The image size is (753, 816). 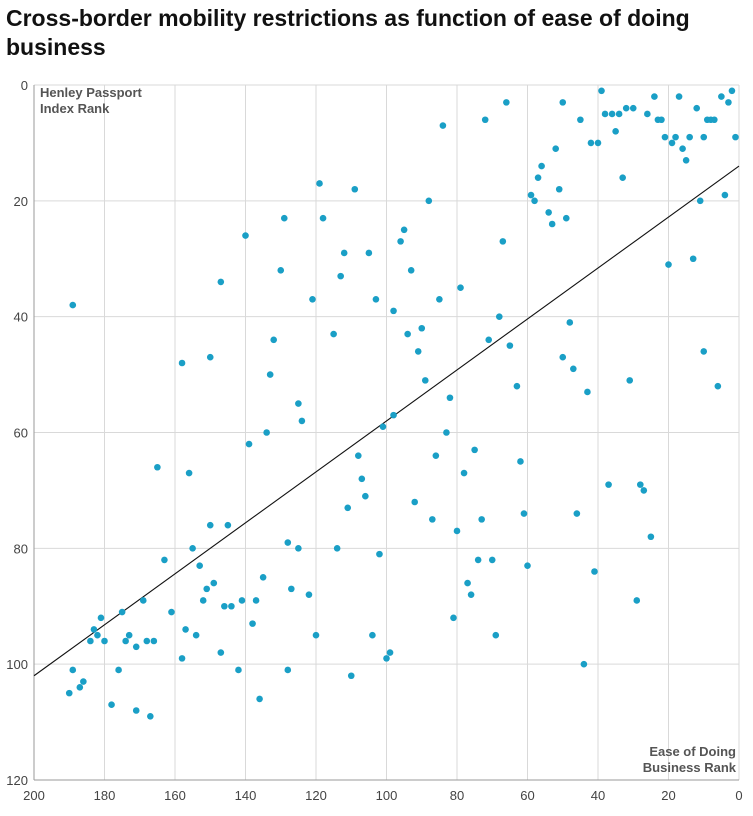 What do you see at coordinates (21, 317) in the screenshot?
I see `y-tick-label: 40` at bounding box center [21, 317].